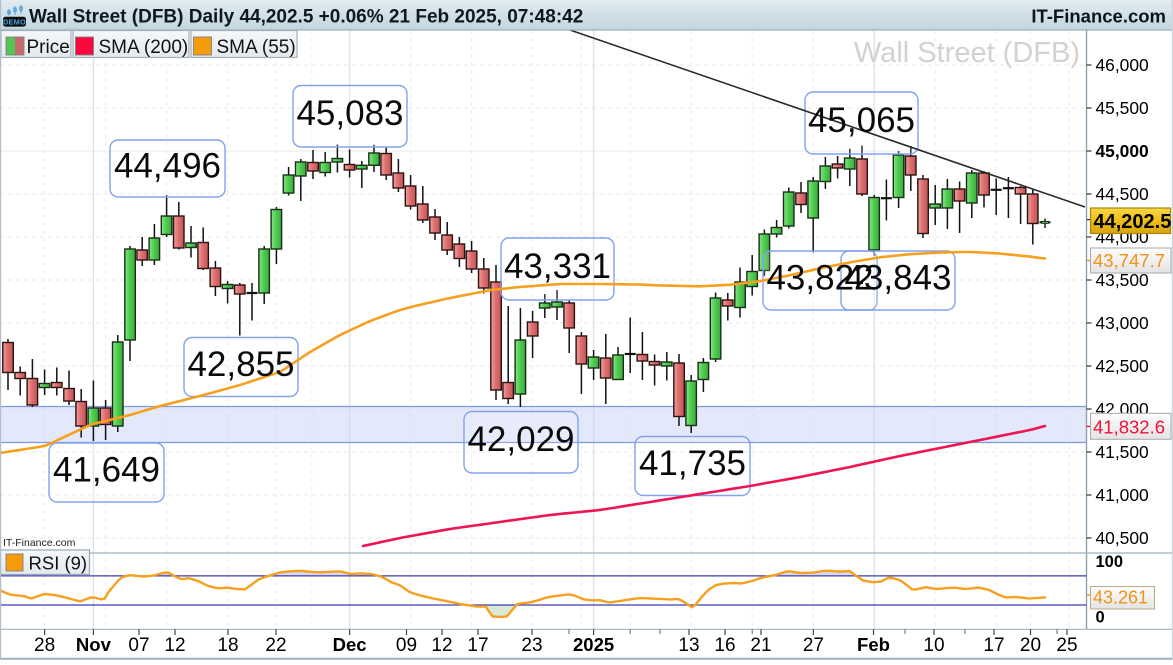 The height and width of the screenshot is (665, 1173). What do you see at coordinates (873, 644) in the screenshot?
I see `svg-text: Feb` at bounding box center [873, 644].